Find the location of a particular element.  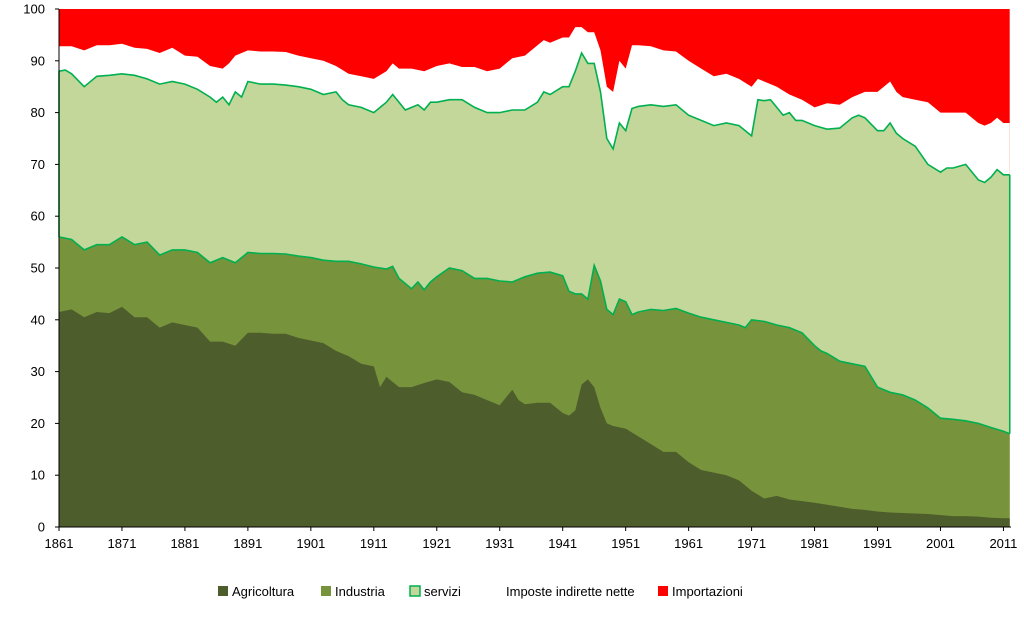

y-tick-label: 40 is located at coordinates (38, 319).